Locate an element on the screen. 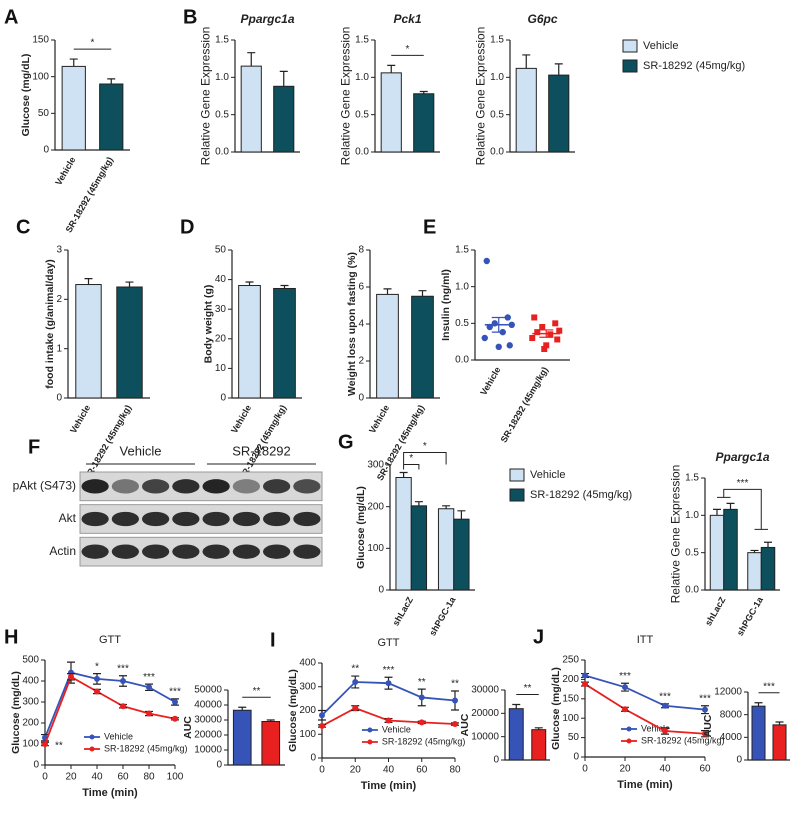  y-tick-label: 500 is located at coordinates (30, 660).